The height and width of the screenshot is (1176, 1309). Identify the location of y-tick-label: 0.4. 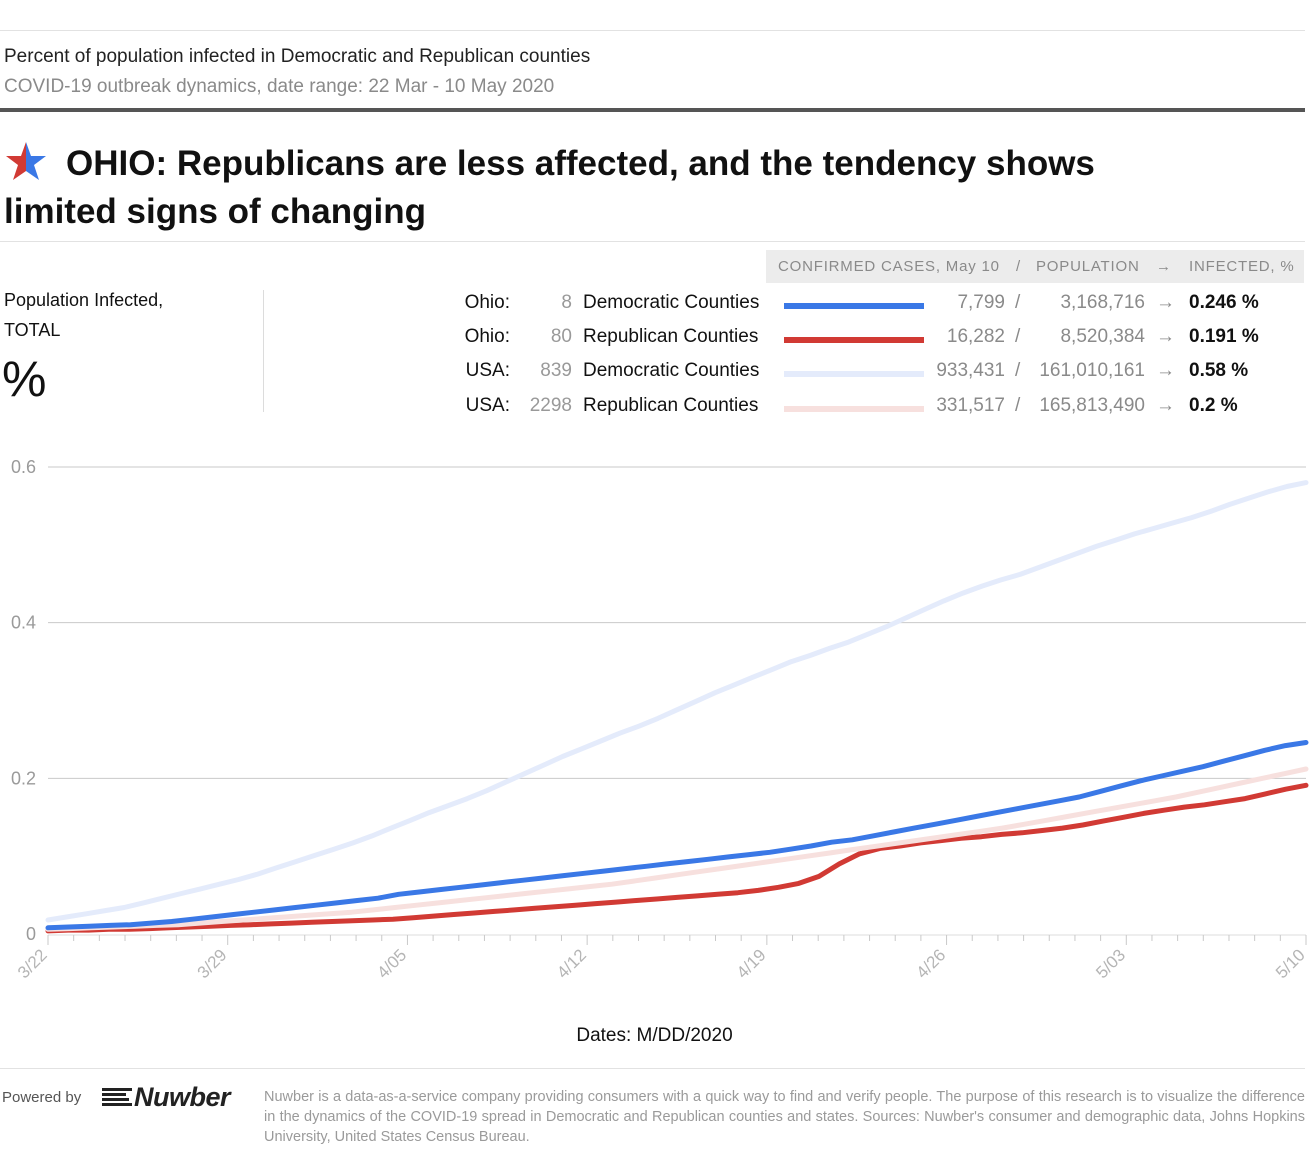
(23, 623).